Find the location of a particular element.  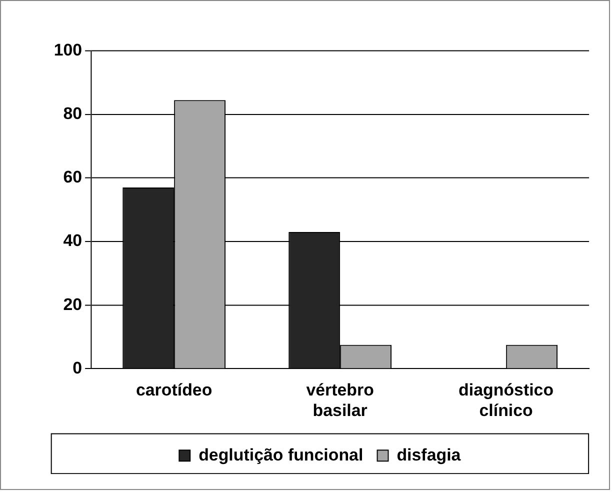

y-tick-label: 0 is located at coordinates (77, 368).